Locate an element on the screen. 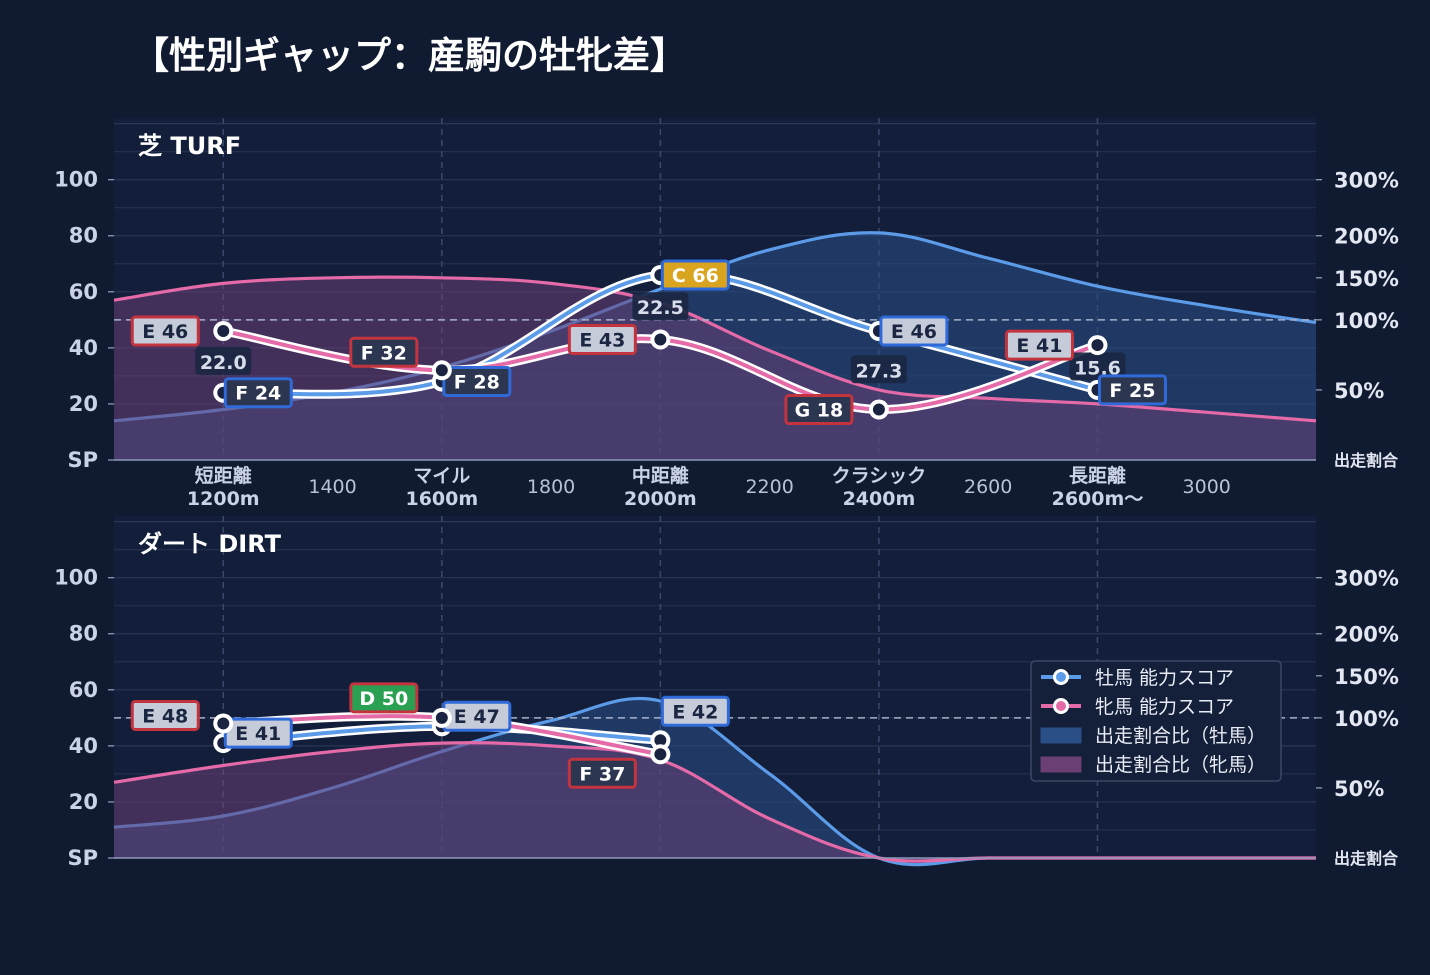 This screenshot has width=1430, height=975. x-tick-label: 1400 is located at coordinates (332, 487).